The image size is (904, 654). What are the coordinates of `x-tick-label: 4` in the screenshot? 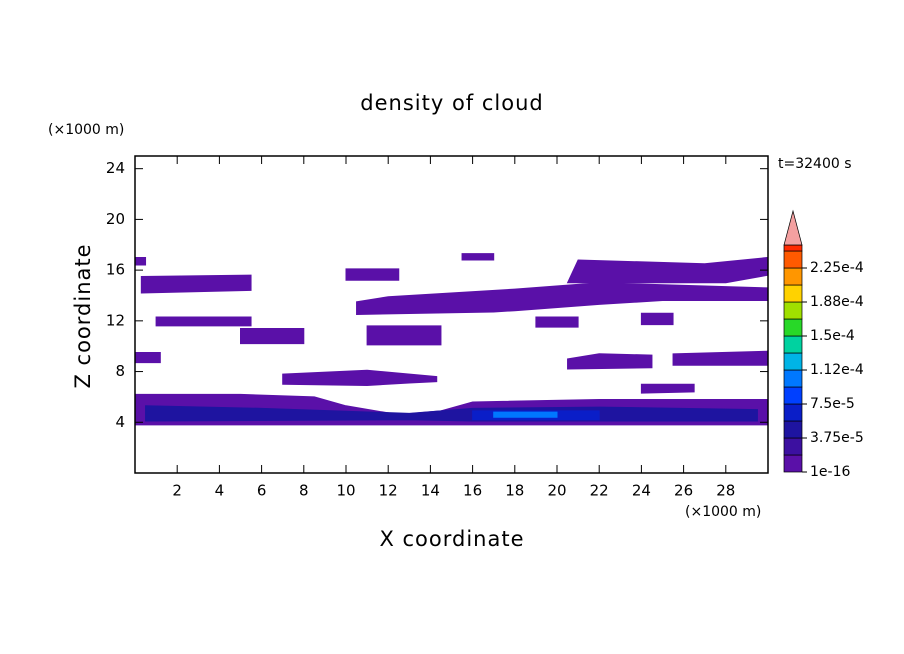 It's located at (220, 491).